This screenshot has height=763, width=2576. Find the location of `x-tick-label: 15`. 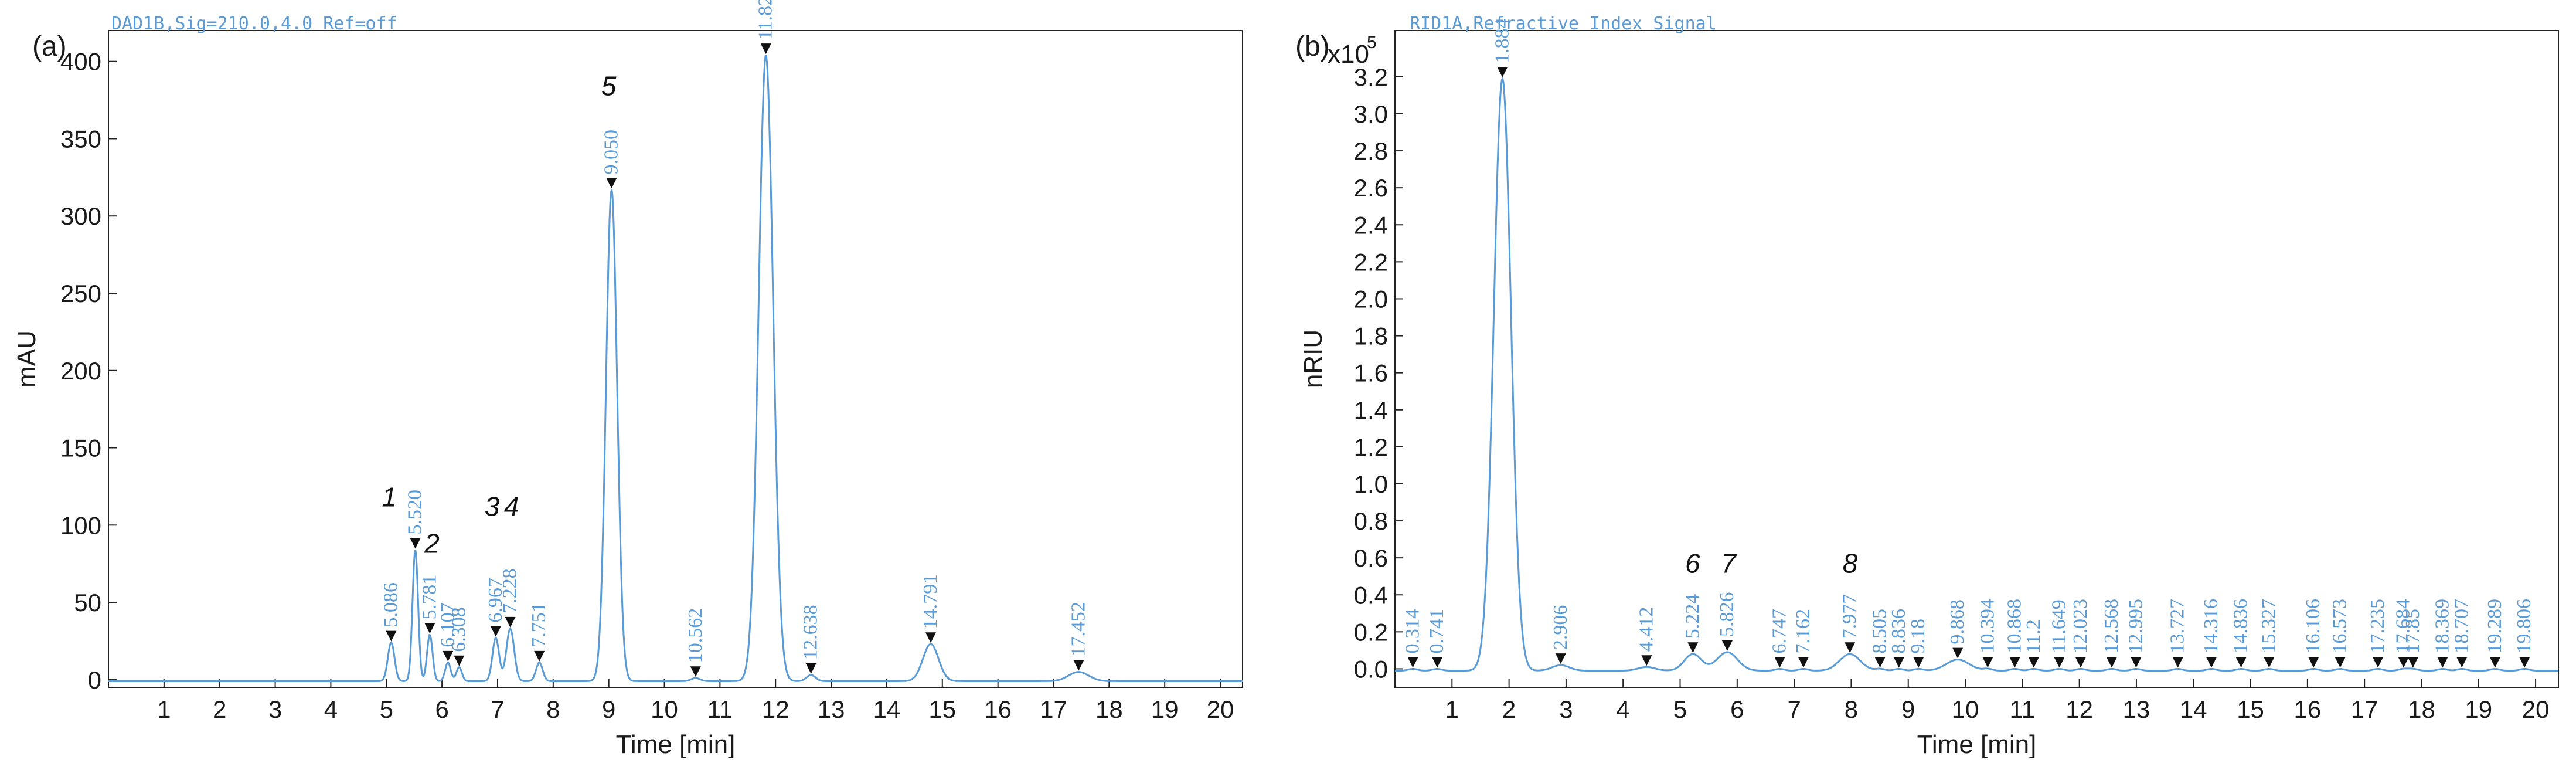

x-tick-label: 15 is located at coordinates (942, 709).